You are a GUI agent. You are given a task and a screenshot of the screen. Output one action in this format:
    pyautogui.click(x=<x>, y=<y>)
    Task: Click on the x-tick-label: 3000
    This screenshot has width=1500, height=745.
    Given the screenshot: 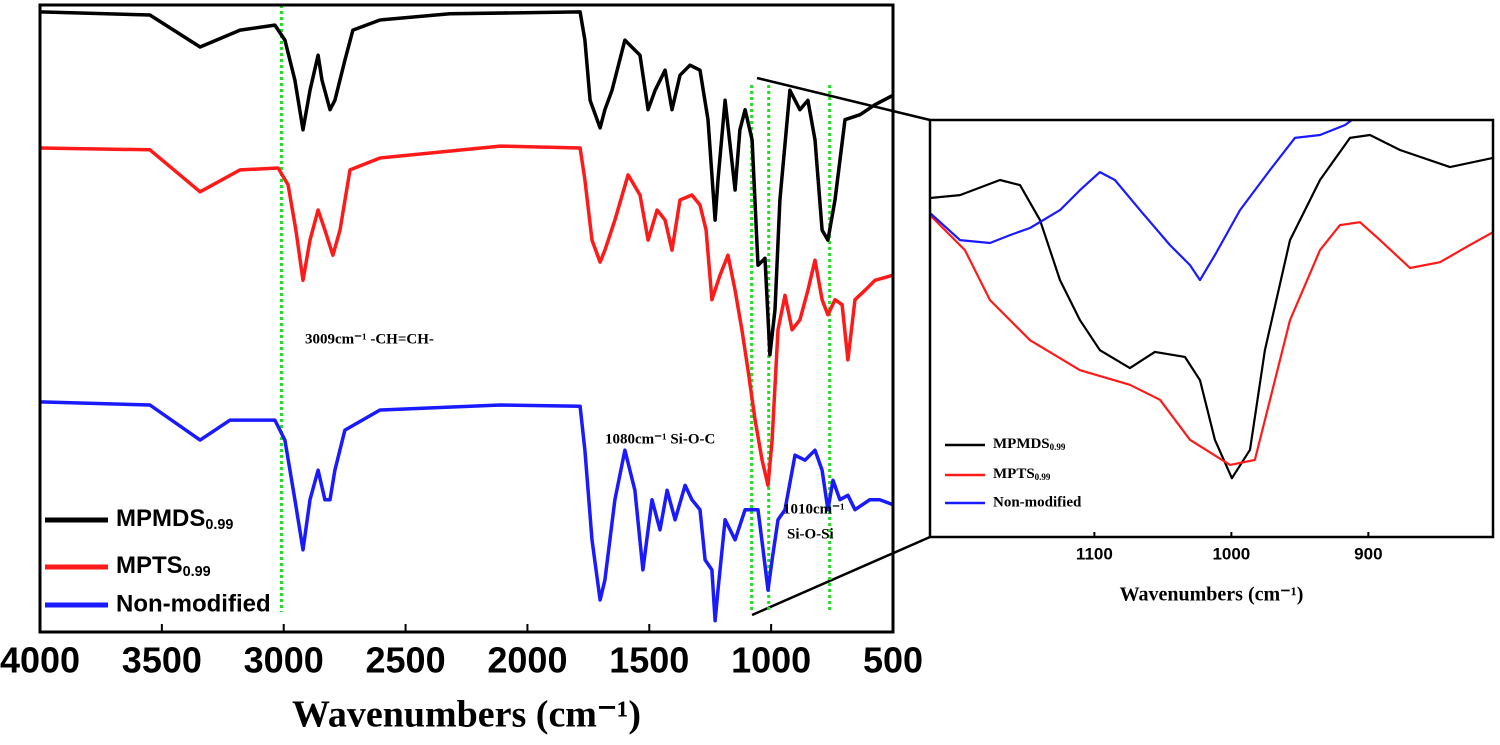 What is the action you would take?
    pyautogui.click(x=284, y=660)
    